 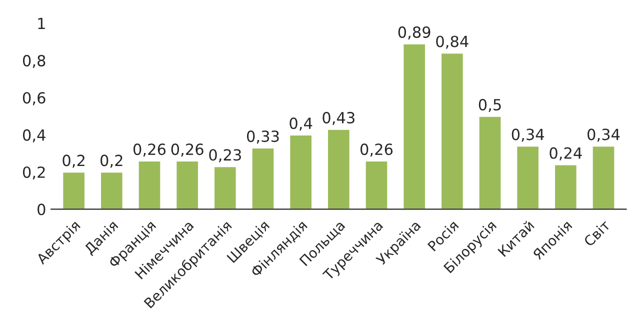 What do you see at coordinates (34, 99) in the screenshot?
I see `y-tick-label: 0,6` at bounding box center [34, 99].